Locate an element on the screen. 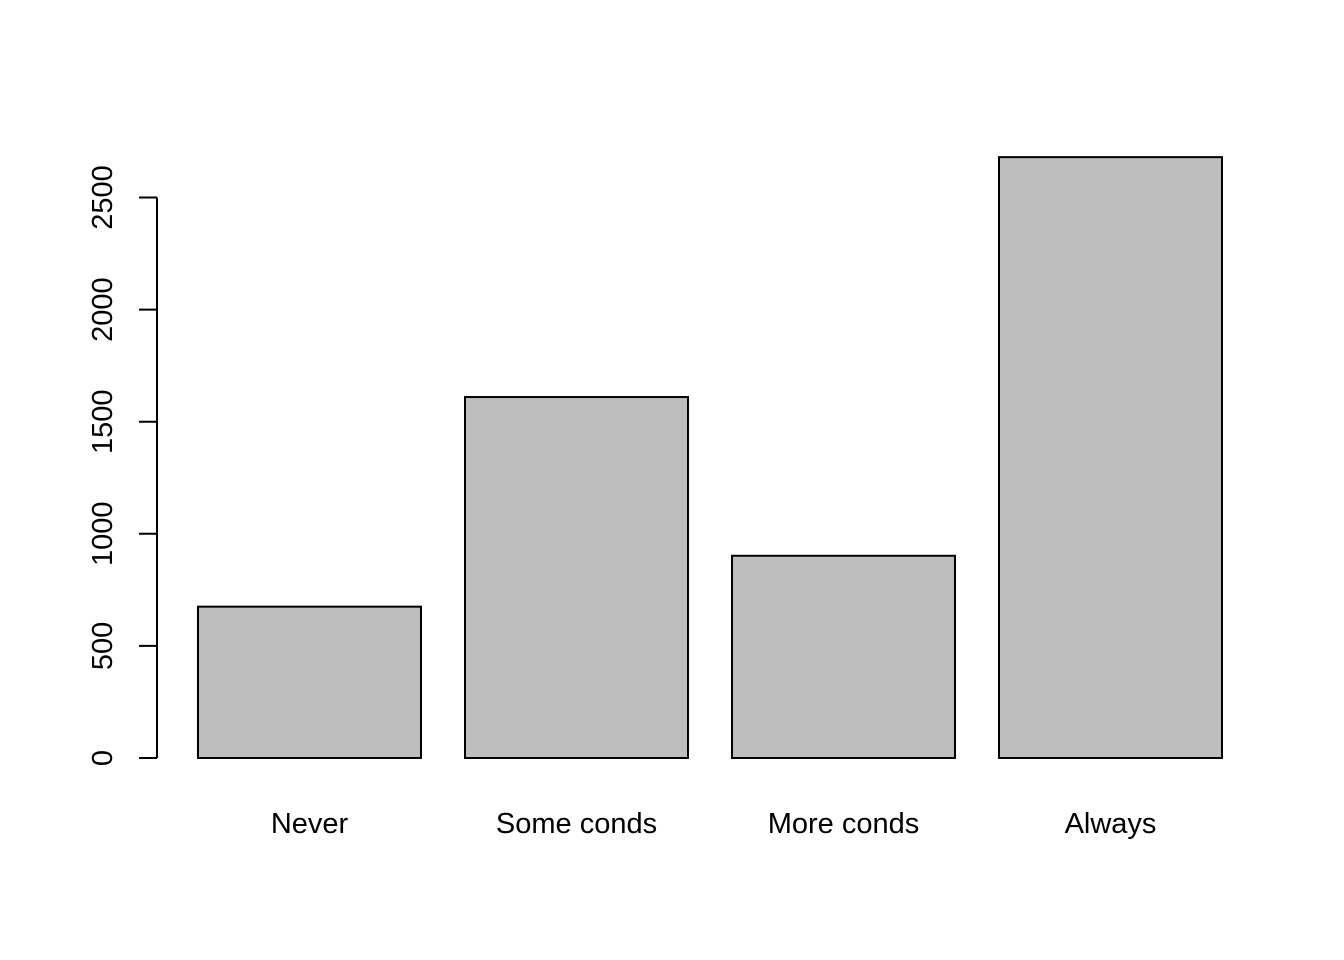 This screenshot has width=1344, height=960. y-tick-label: 1500 is located at coordinates (103, 421).